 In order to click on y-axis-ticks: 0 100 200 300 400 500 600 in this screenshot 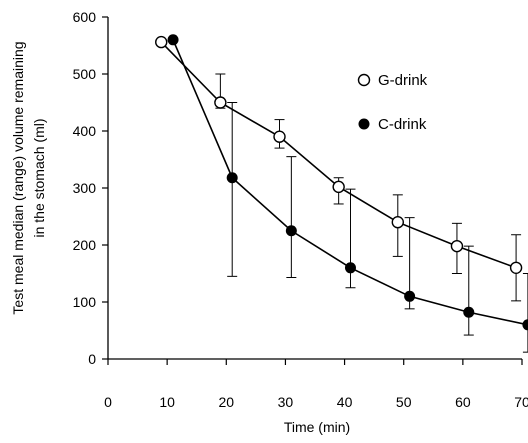, I will do `click(90, 188)`.